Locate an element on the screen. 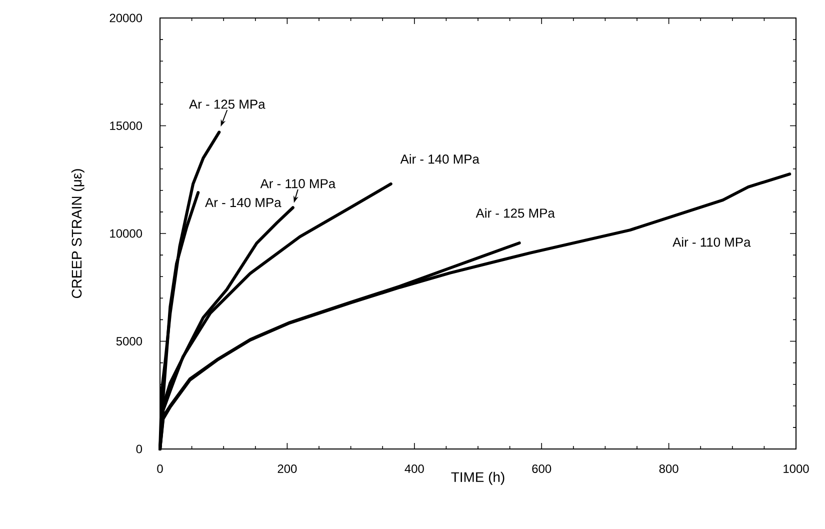  series-label: Air - 140 MPa is located at coordinates (440, 159).